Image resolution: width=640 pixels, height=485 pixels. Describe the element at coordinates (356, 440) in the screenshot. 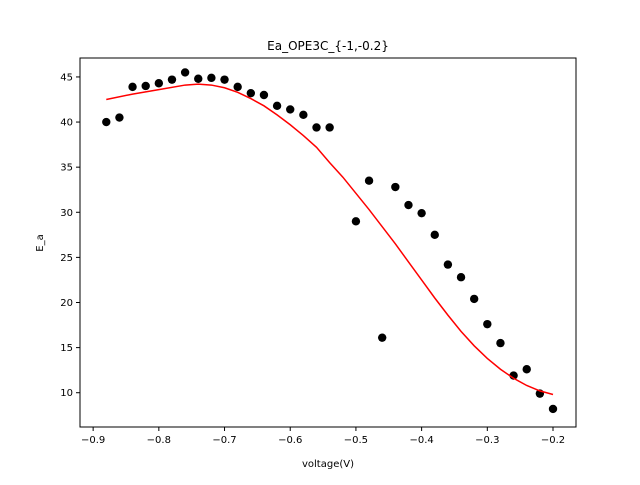

I see `x-tick-label: −0.5` at that location.